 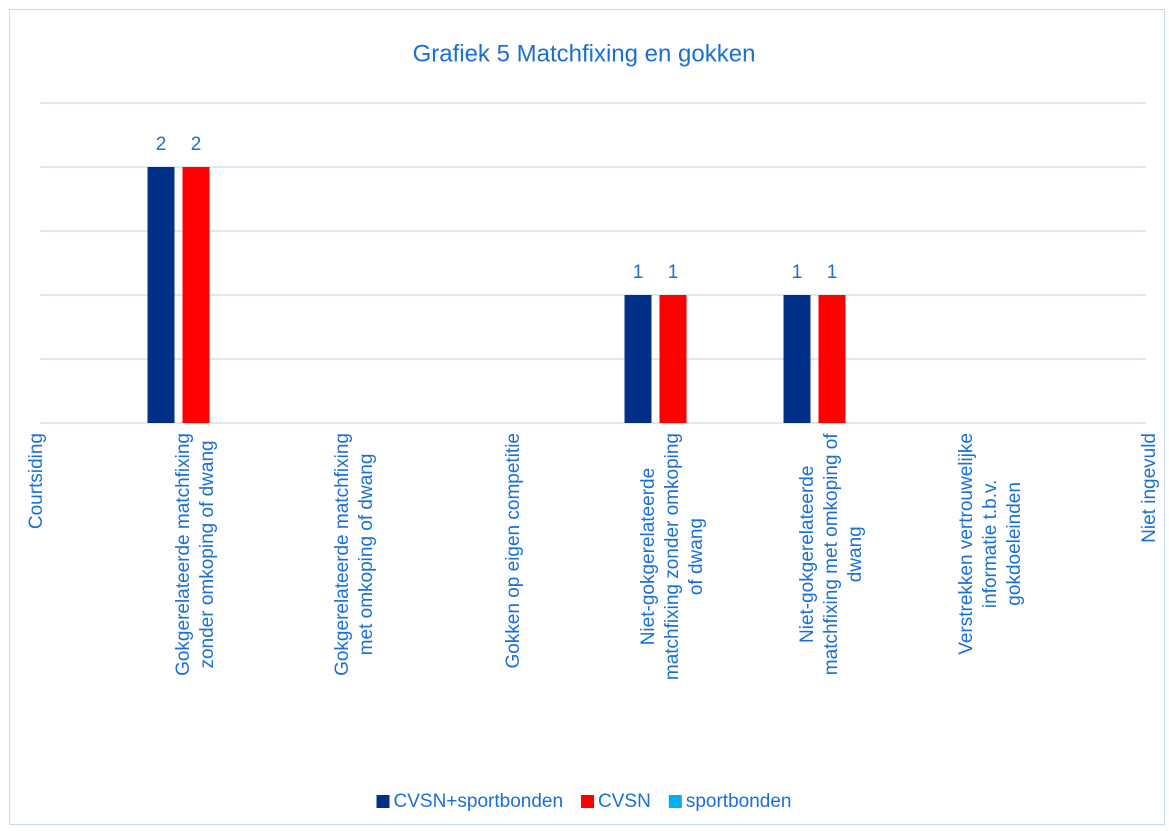 What do you see at coordinates (966, 544) in the screenshot?
I see `label-line: Verstrekken vertrouwelijke` at bounding box center [966, 544].